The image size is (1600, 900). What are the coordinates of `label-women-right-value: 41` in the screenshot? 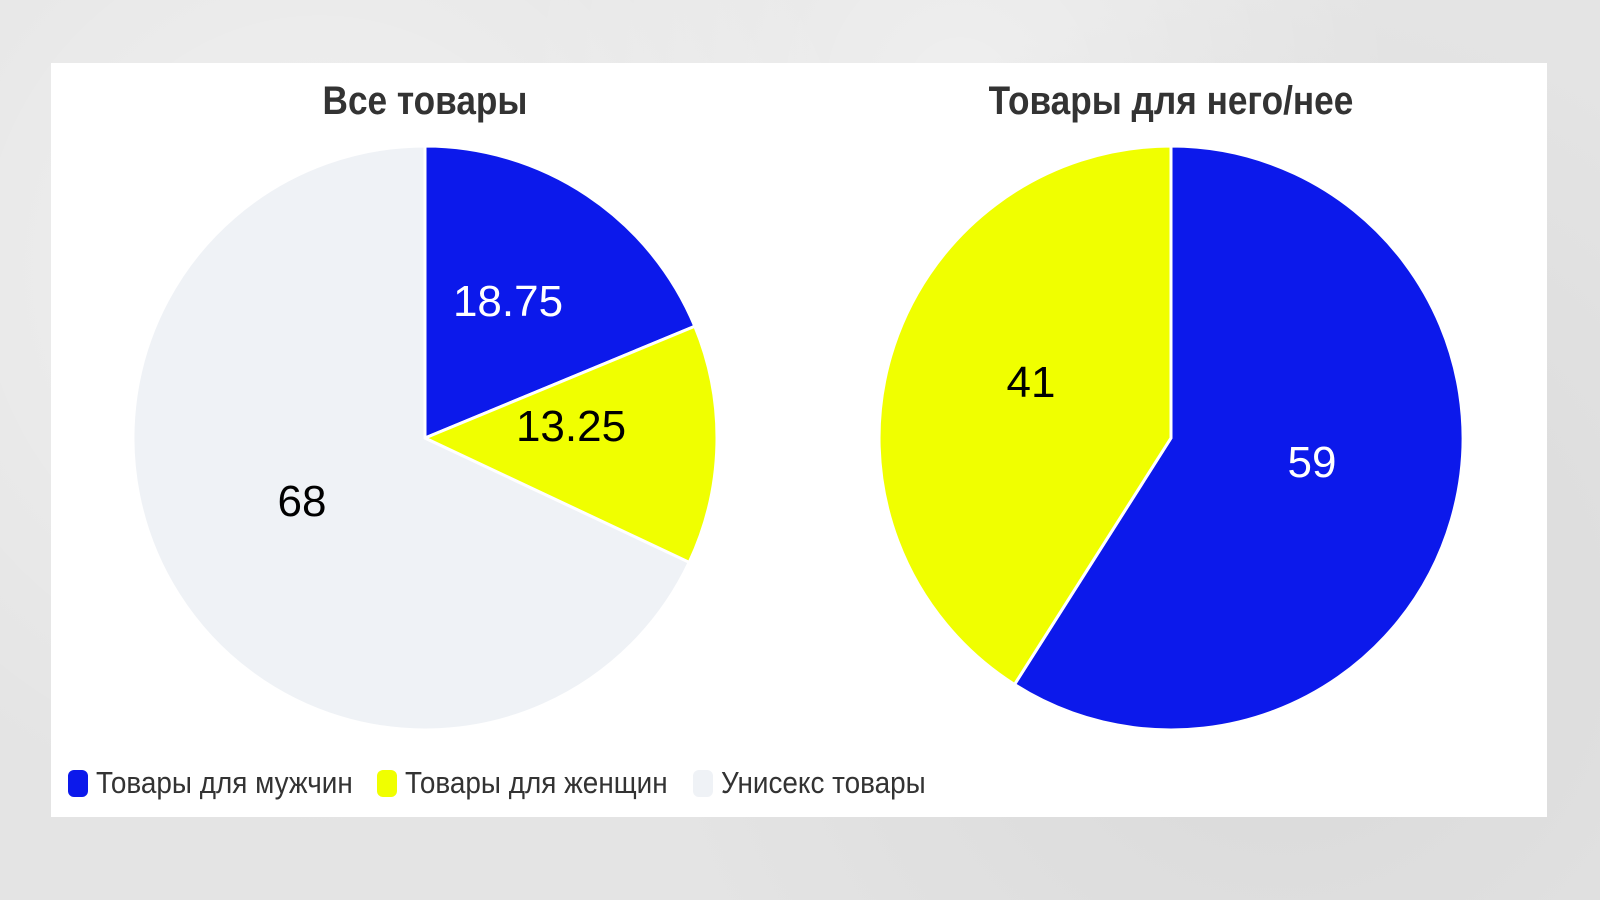 It's located at (1031, 382).